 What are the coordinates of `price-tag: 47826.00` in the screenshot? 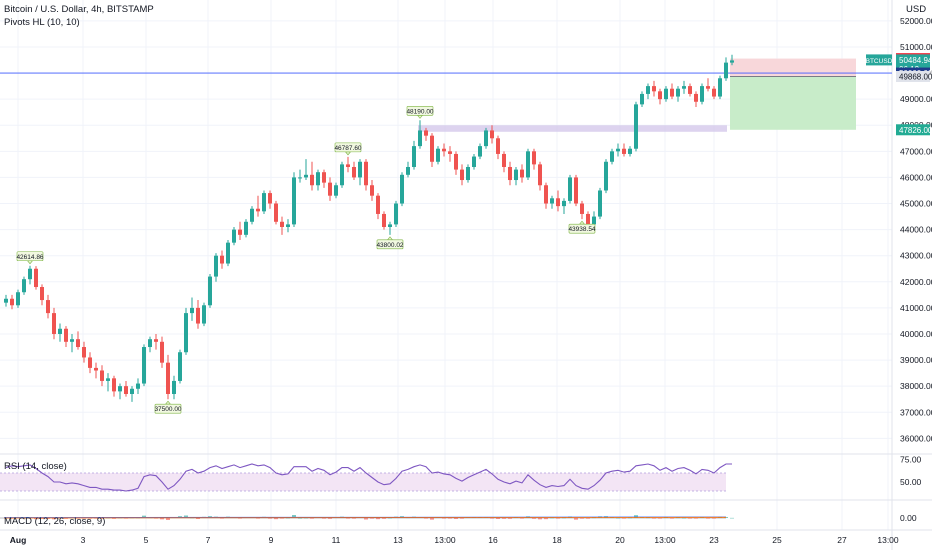 It's located at (914, 130).